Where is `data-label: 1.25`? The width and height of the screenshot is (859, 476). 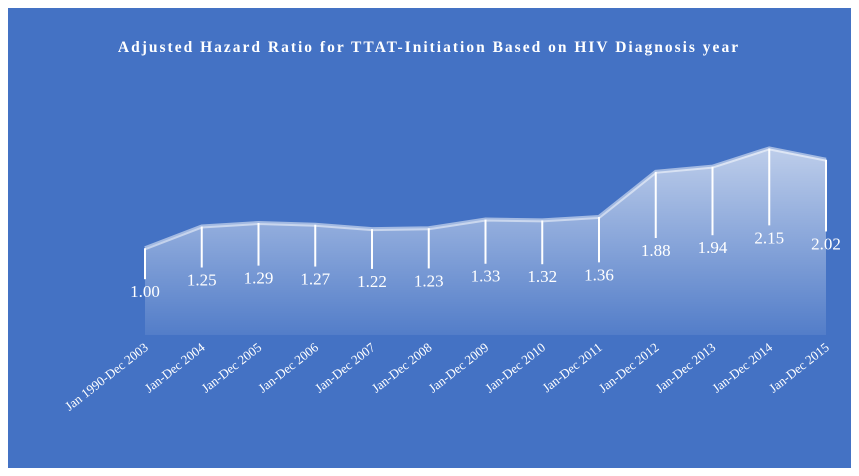 data-label: 1.25 is located at coordinates (202, 279).